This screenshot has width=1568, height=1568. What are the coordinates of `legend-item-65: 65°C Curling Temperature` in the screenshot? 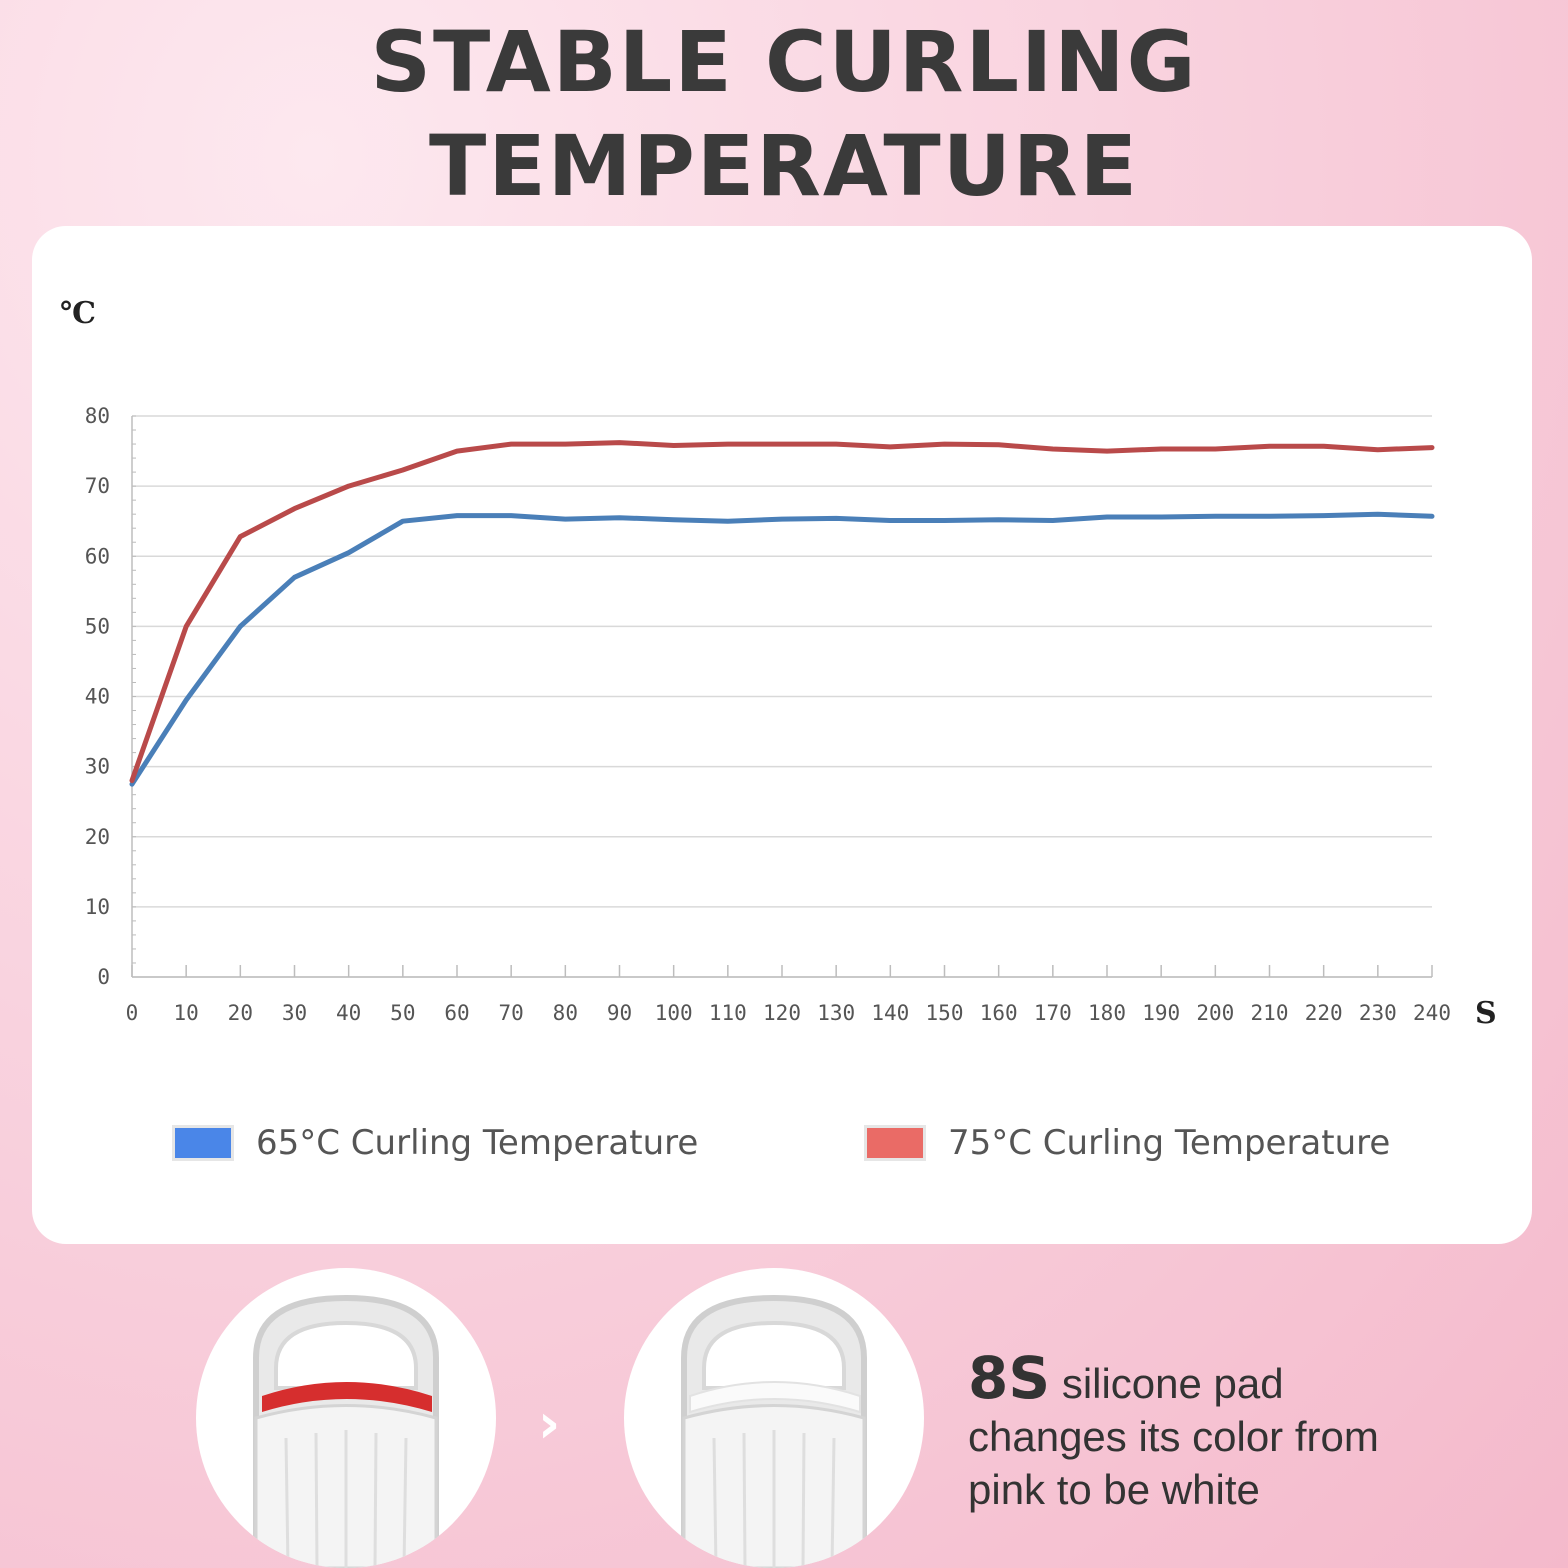 It's located at (435, 1143).